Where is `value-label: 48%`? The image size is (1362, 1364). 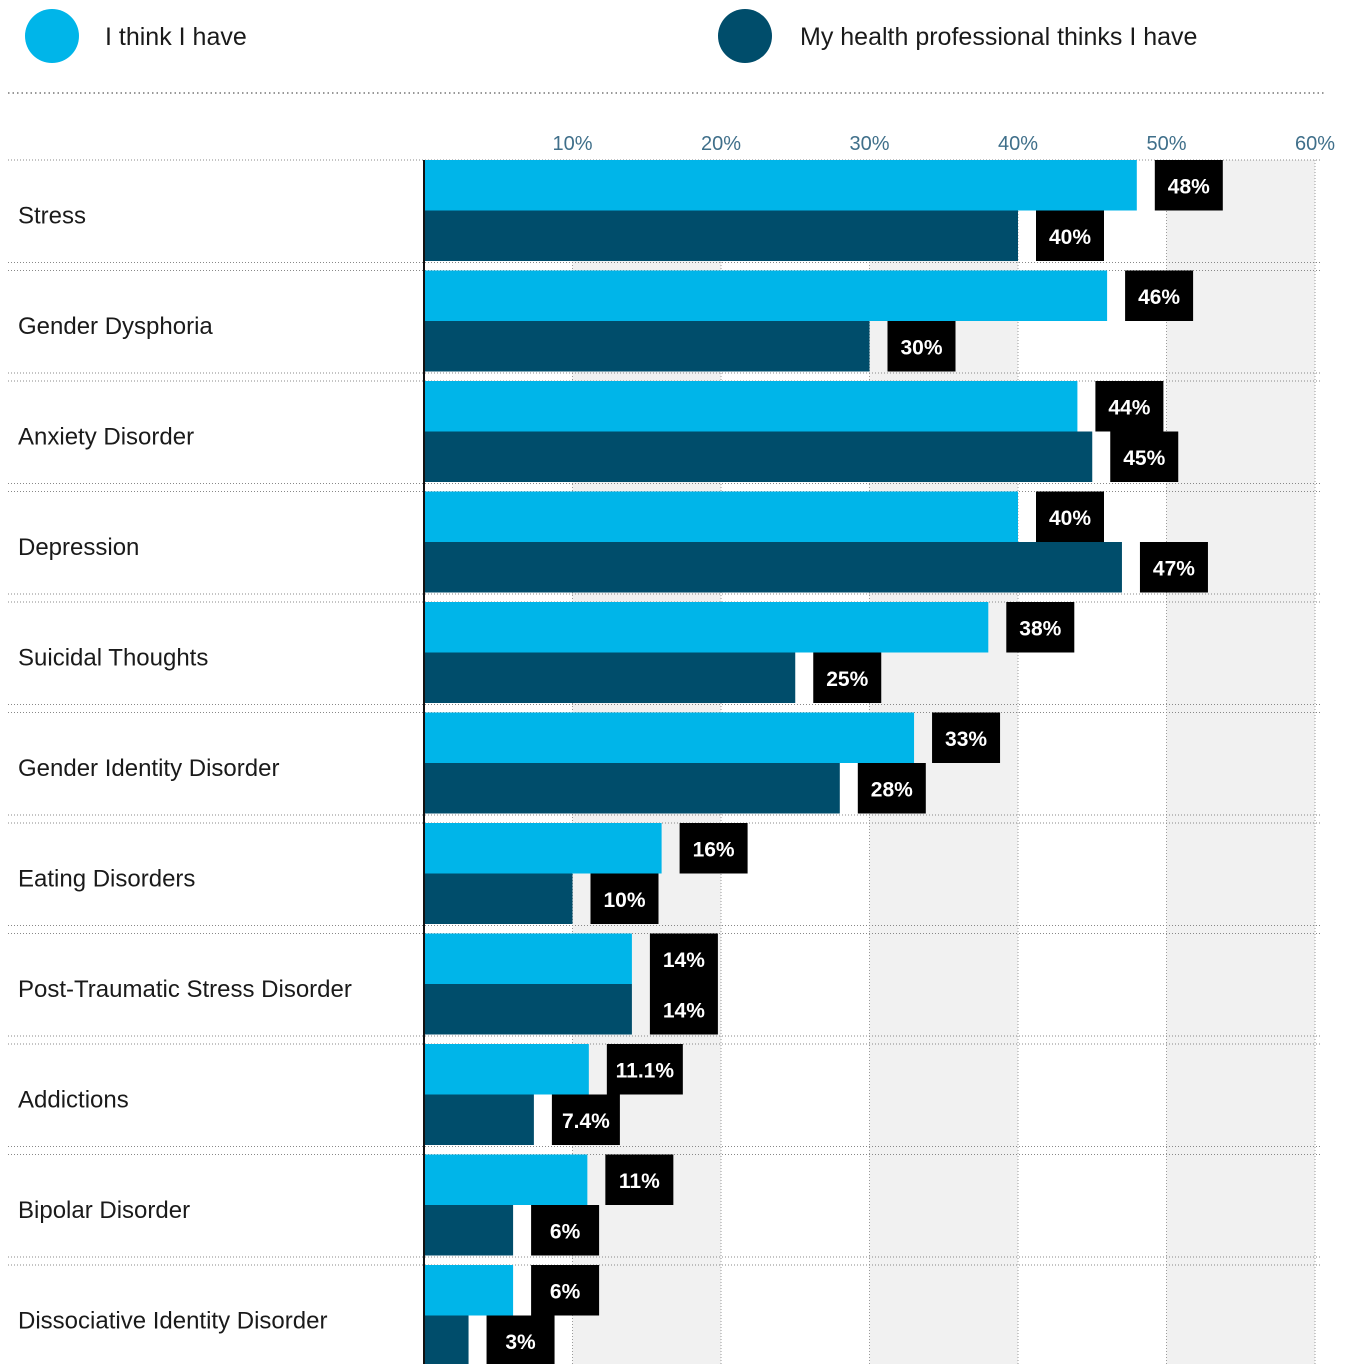
value-label: 48% is located at coordinates (1189, 186).